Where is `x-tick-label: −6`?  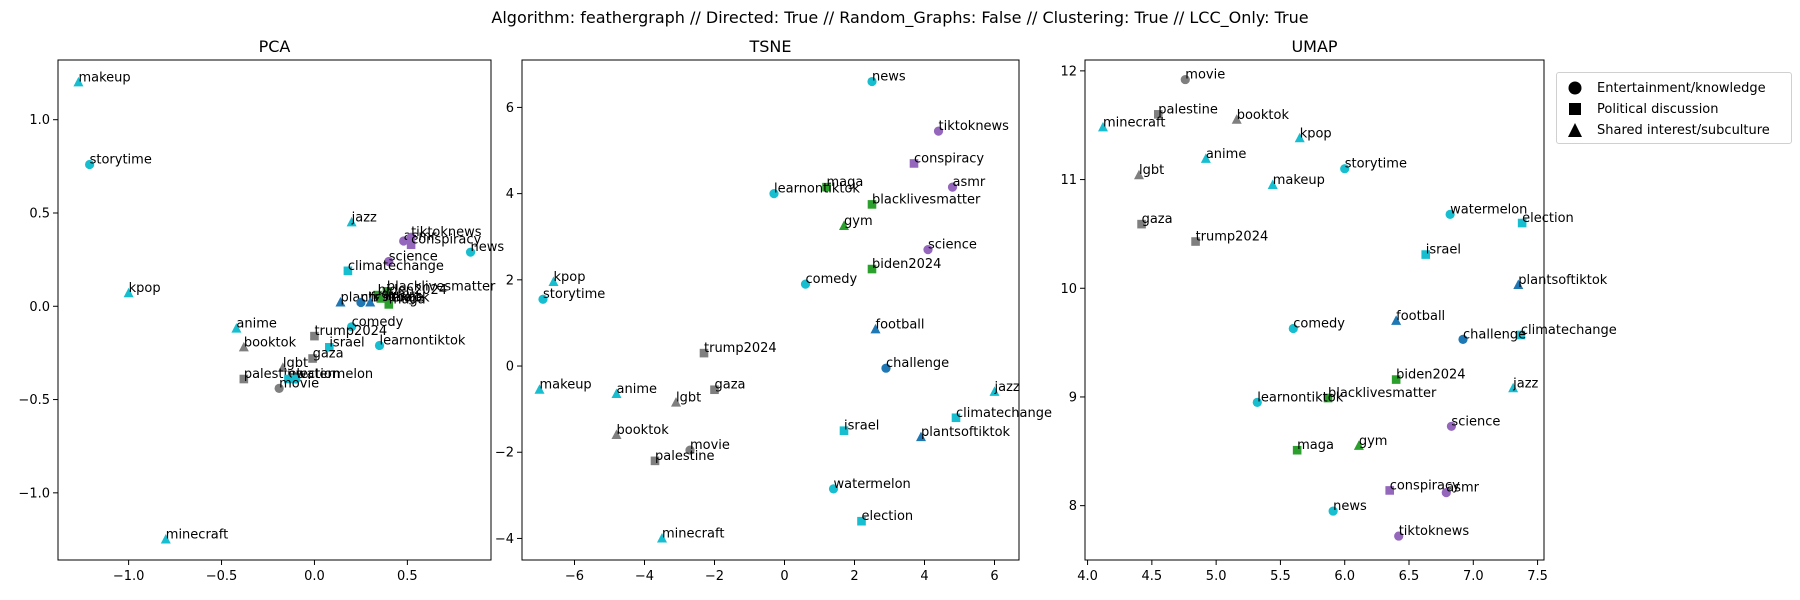
x-tick-label: −6 is located at coordinates (574, 576).